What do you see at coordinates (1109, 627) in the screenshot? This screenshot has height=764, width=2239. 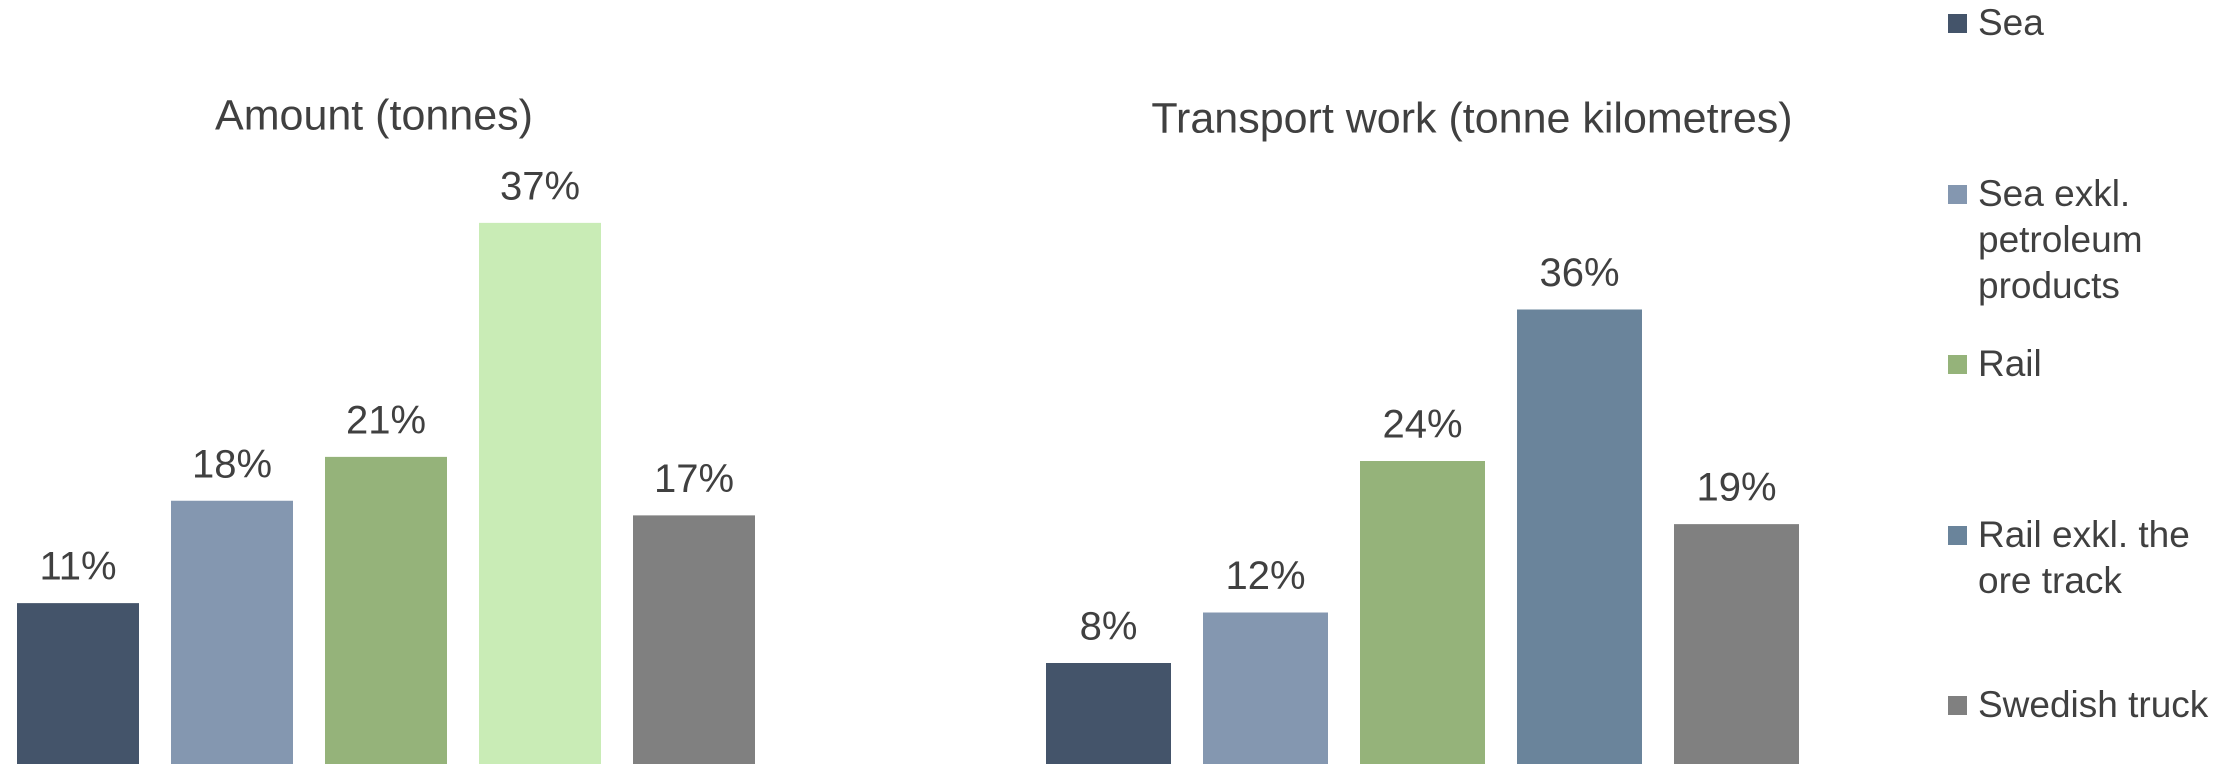 I see `data-label: 8%` at bounding box center [1109, 627].